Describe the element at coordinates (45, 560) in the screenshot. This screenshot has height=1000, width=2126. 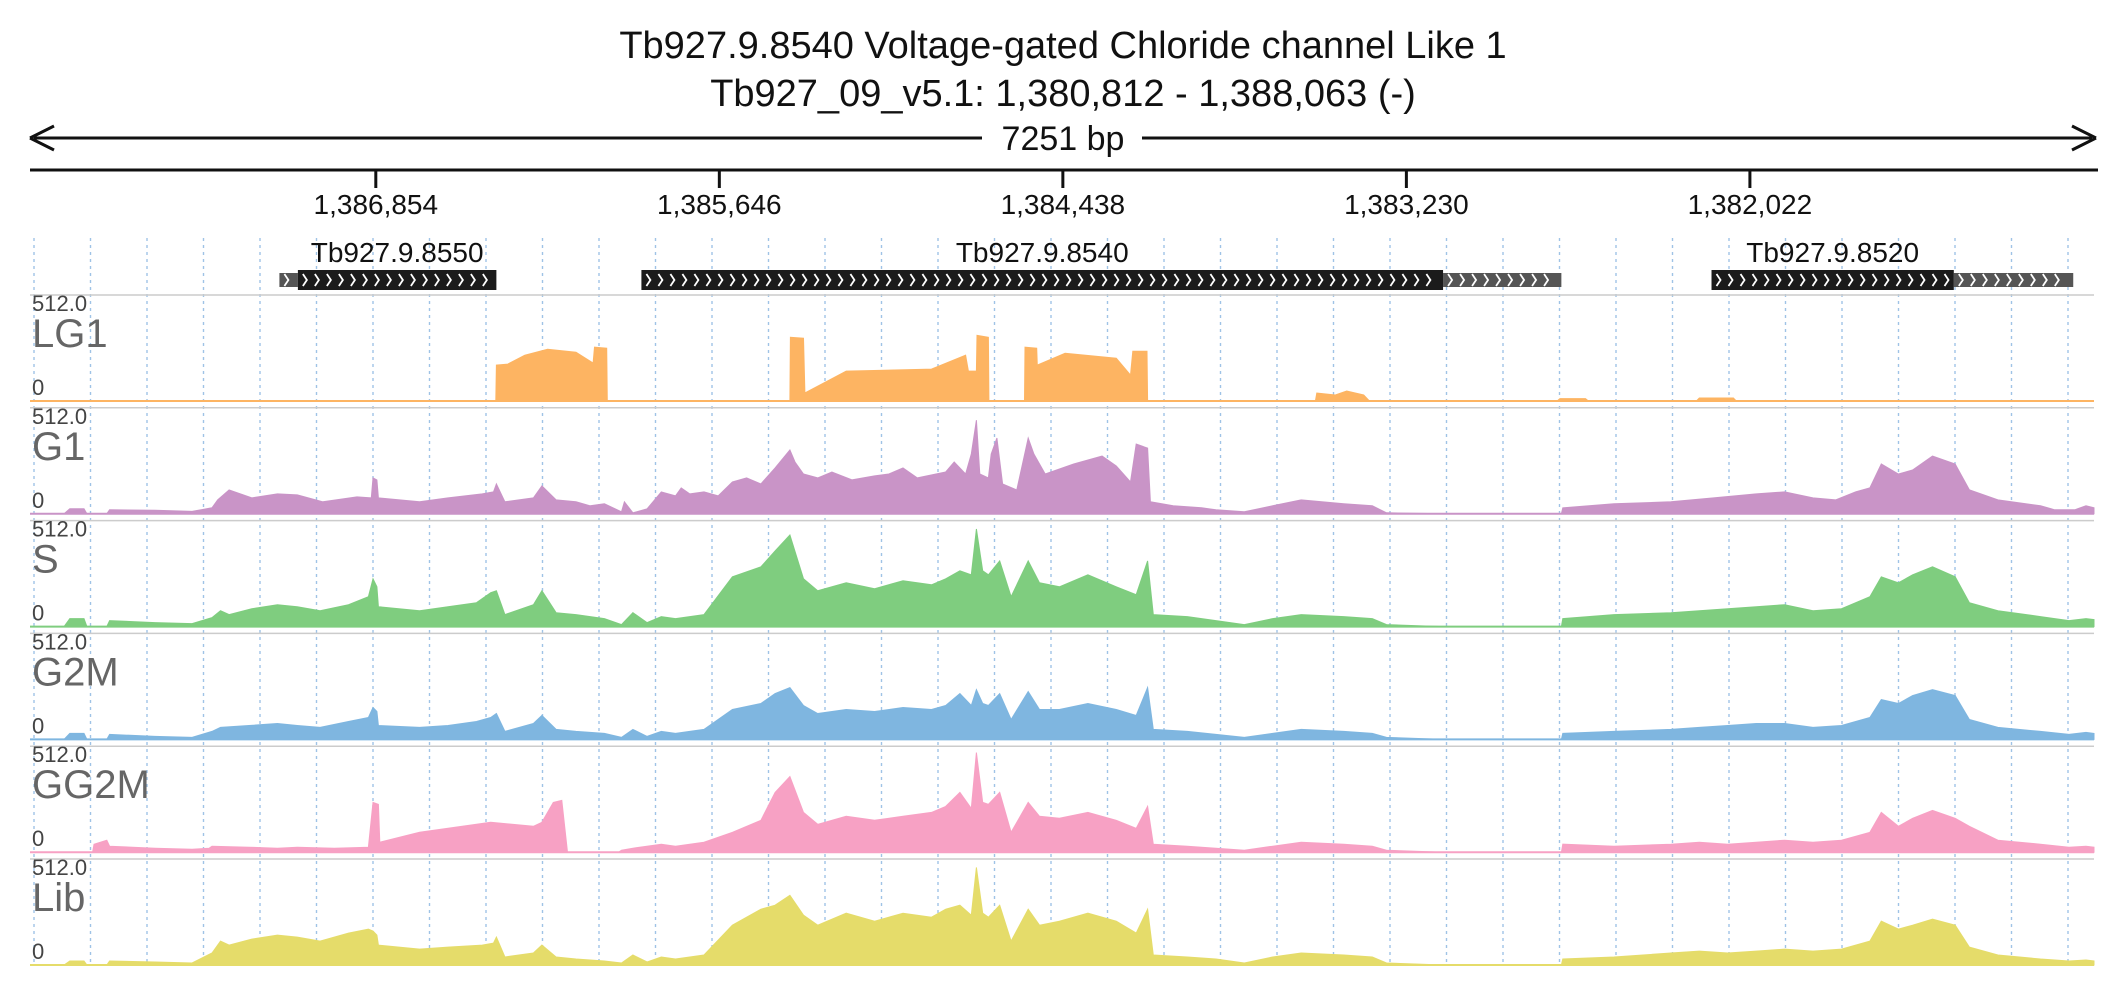
I see `track-label: S` at that location.